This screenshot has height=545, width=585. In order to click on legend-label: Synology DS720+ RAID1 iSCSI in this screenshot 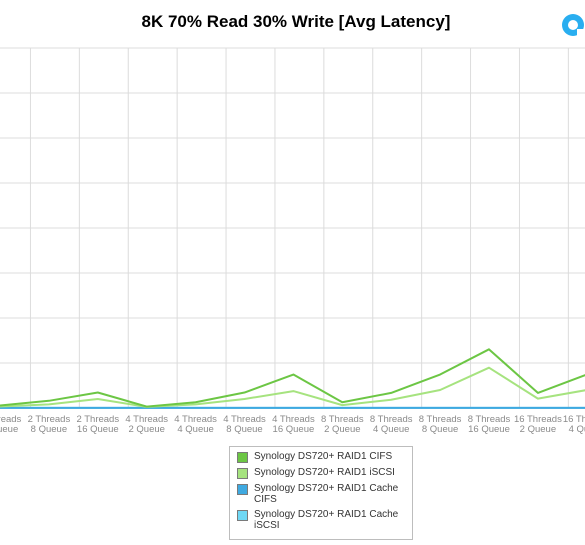, I will do `click(324, 472)`.